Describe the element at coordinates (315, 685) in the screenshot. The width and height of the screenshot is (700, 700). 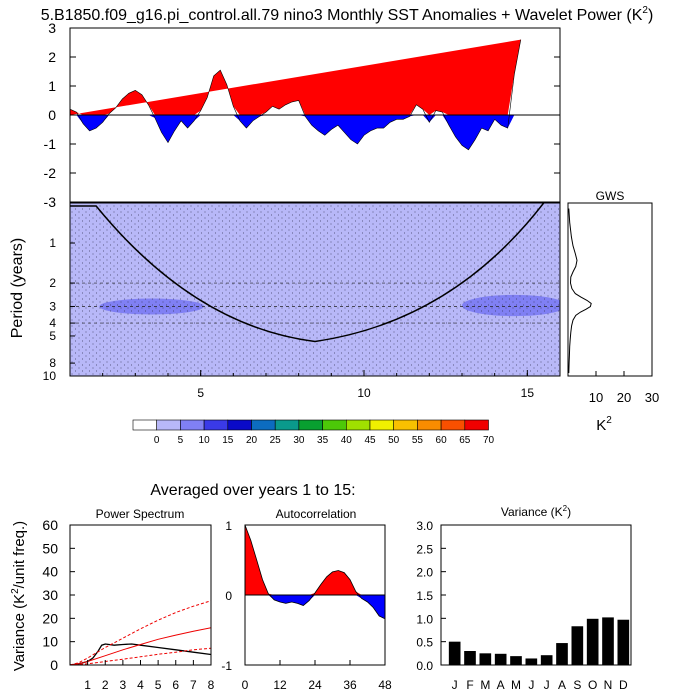
I see `autocorrelation-xtick-label: 24` at that location.